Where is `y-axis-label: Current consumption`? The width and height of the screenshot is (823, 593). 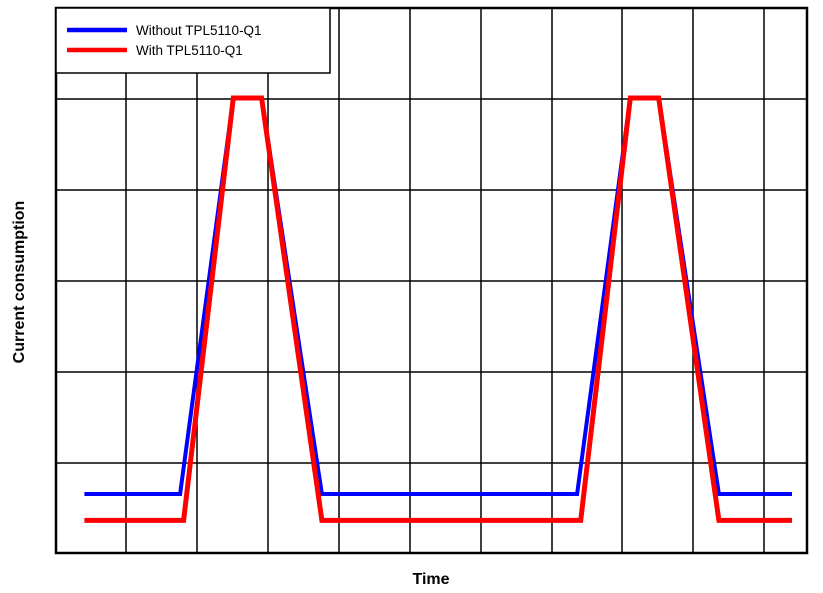 y-axis-label: Current consumption is located at coordinates (19, 282).